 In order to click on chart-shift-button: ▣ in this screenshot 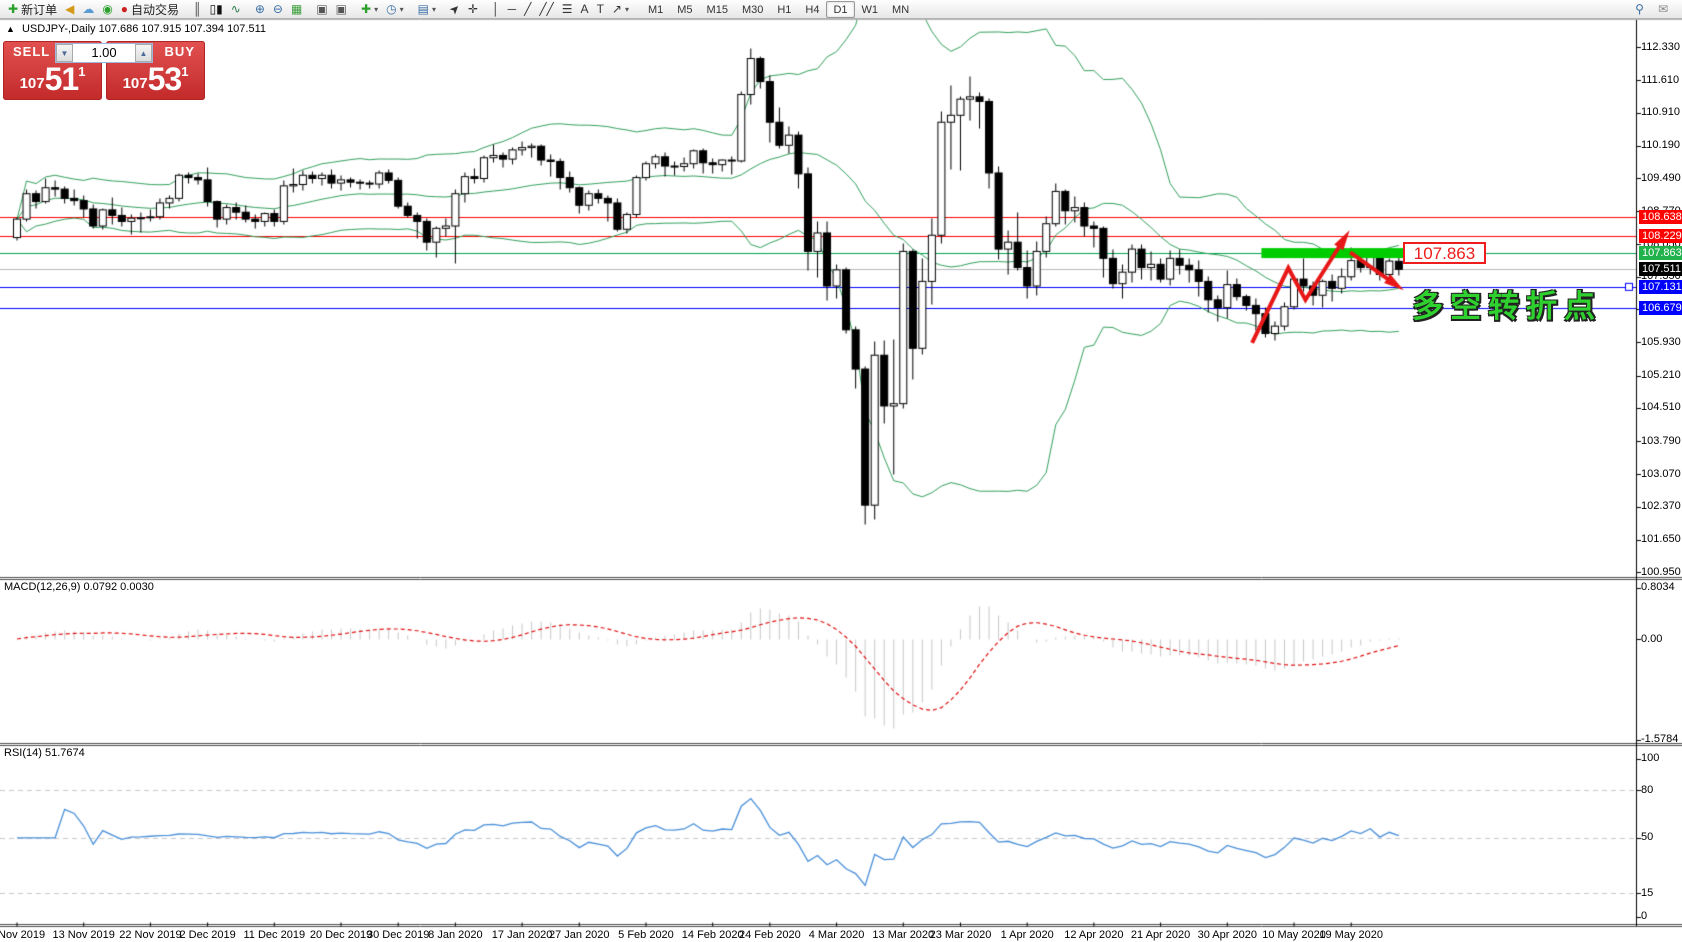, I will do `click(341, 9)`.